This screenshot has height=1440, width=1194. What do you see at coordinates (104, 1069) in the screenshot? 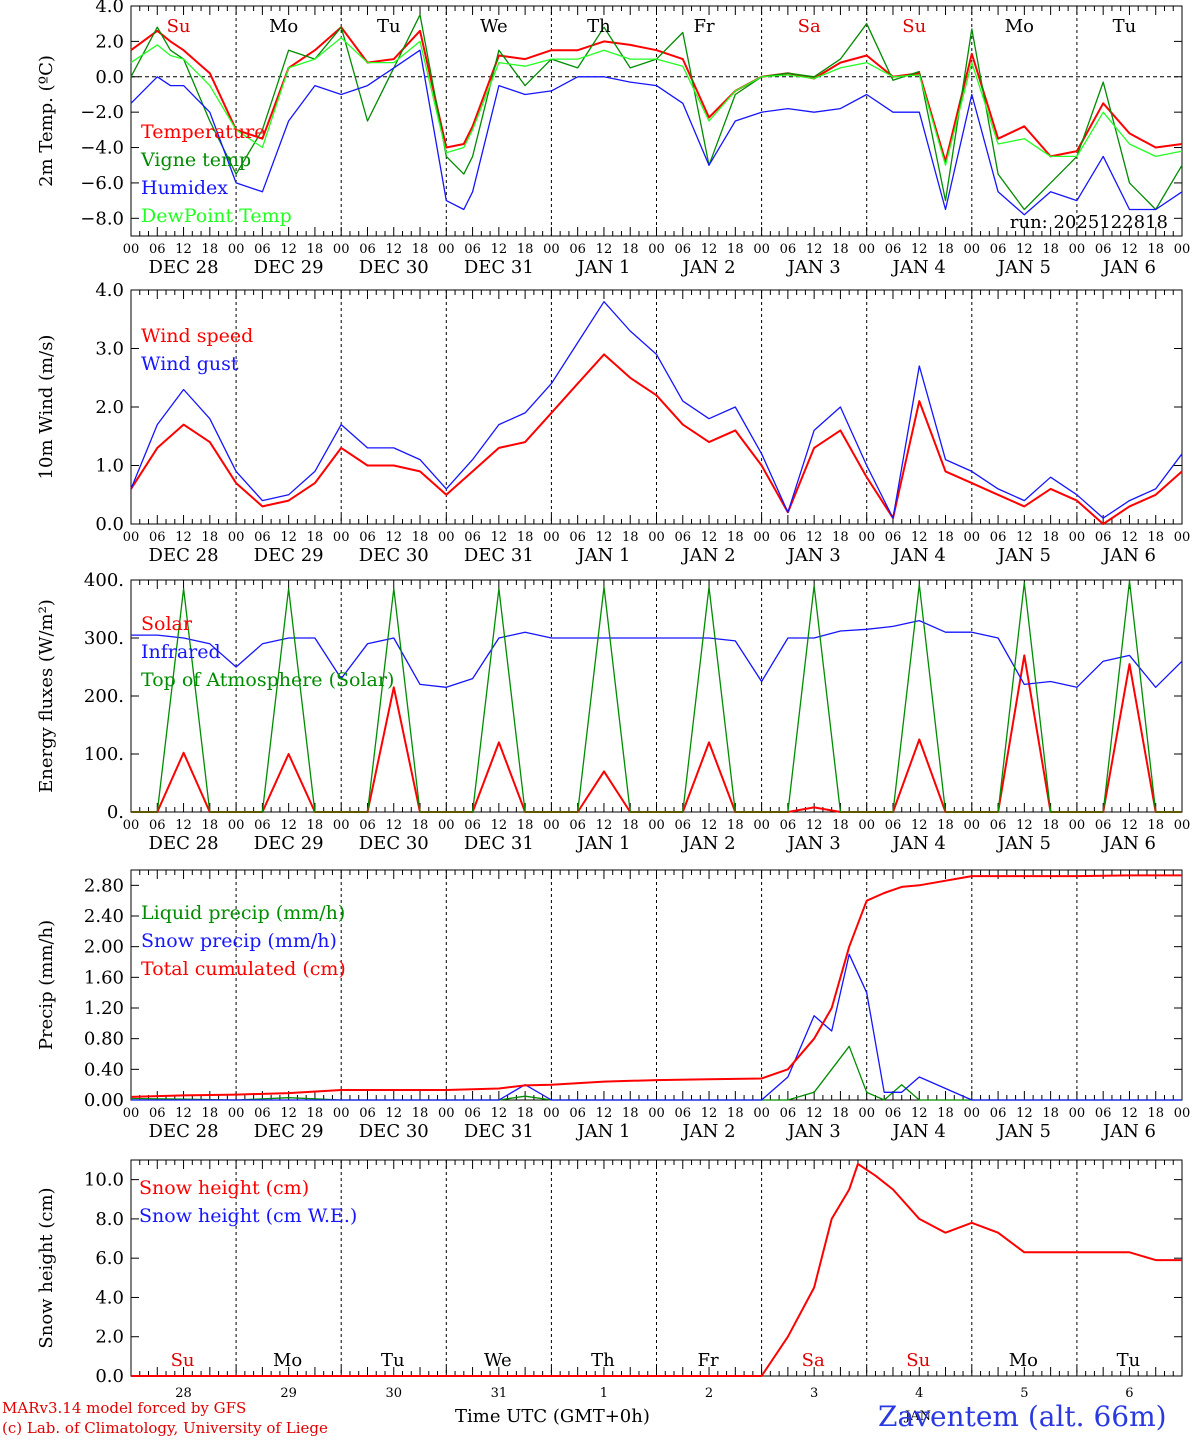
I see `y-tick-label: 0.40` at bounding box center [104, 1069].